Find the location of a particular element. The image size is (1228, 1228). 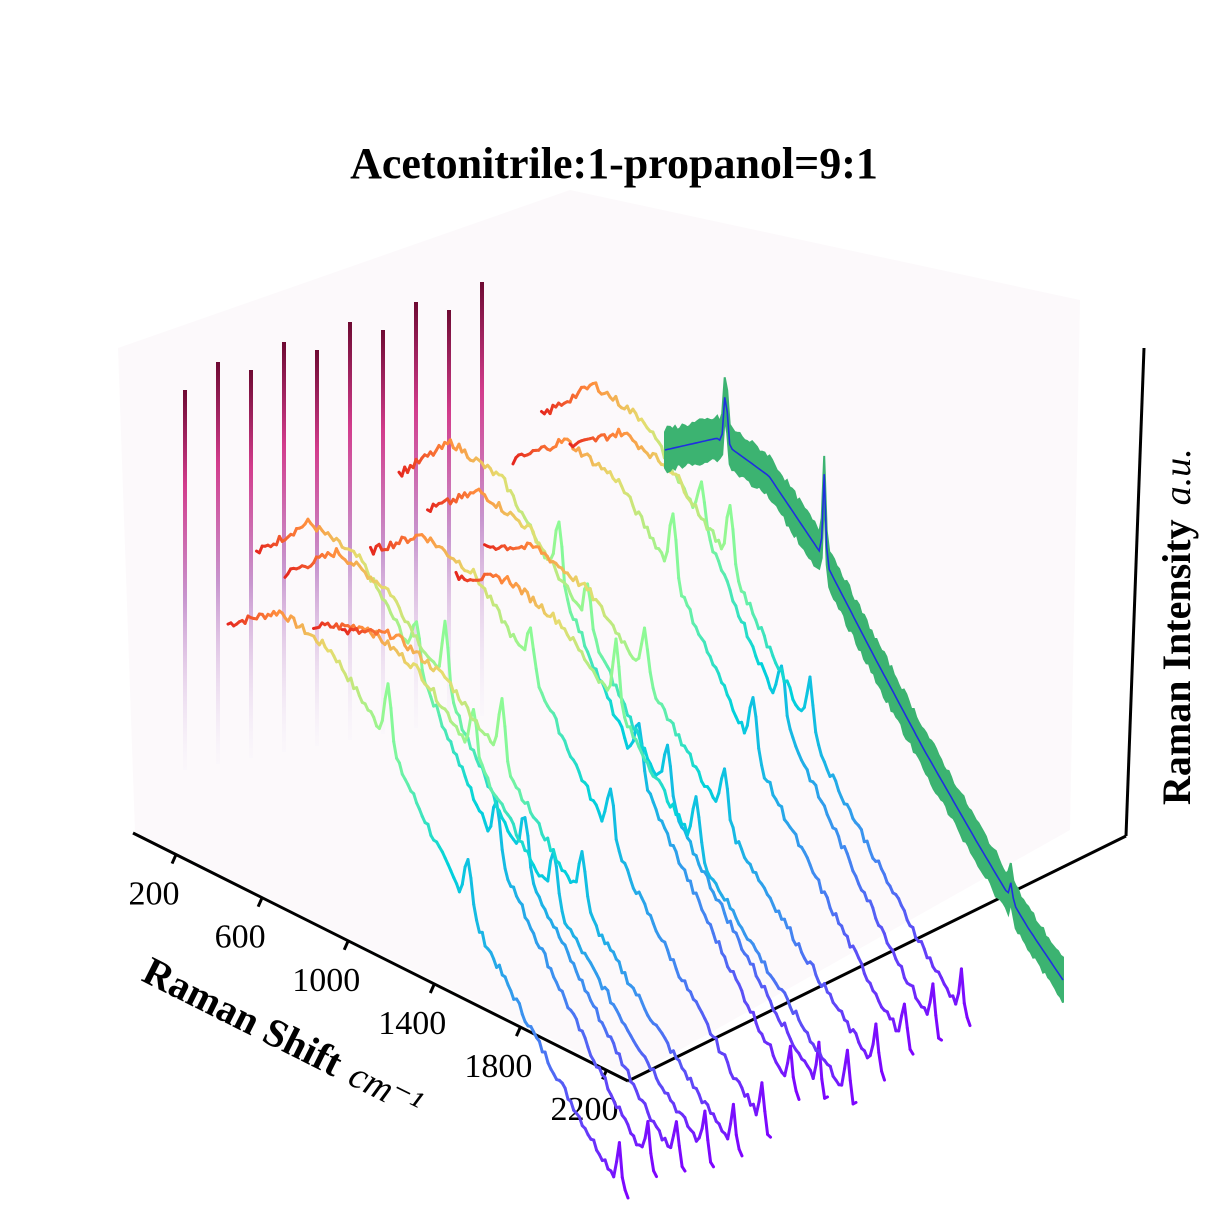

x-axis-ticks is located at coordinates (389, 966).